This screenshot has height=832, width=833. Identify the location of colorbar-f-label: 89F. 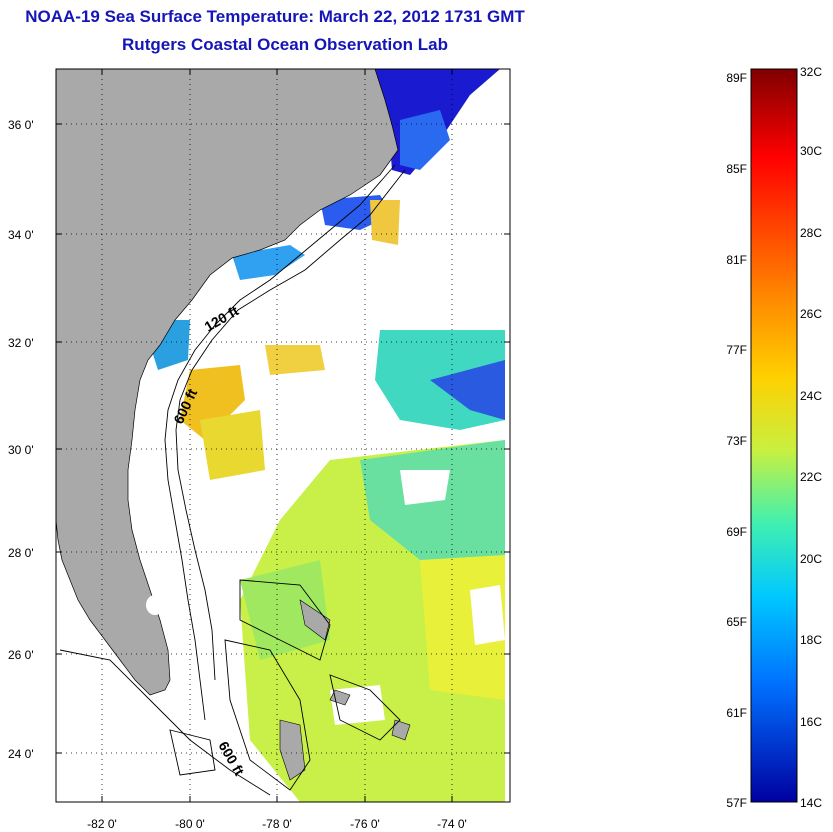
(736, 78).